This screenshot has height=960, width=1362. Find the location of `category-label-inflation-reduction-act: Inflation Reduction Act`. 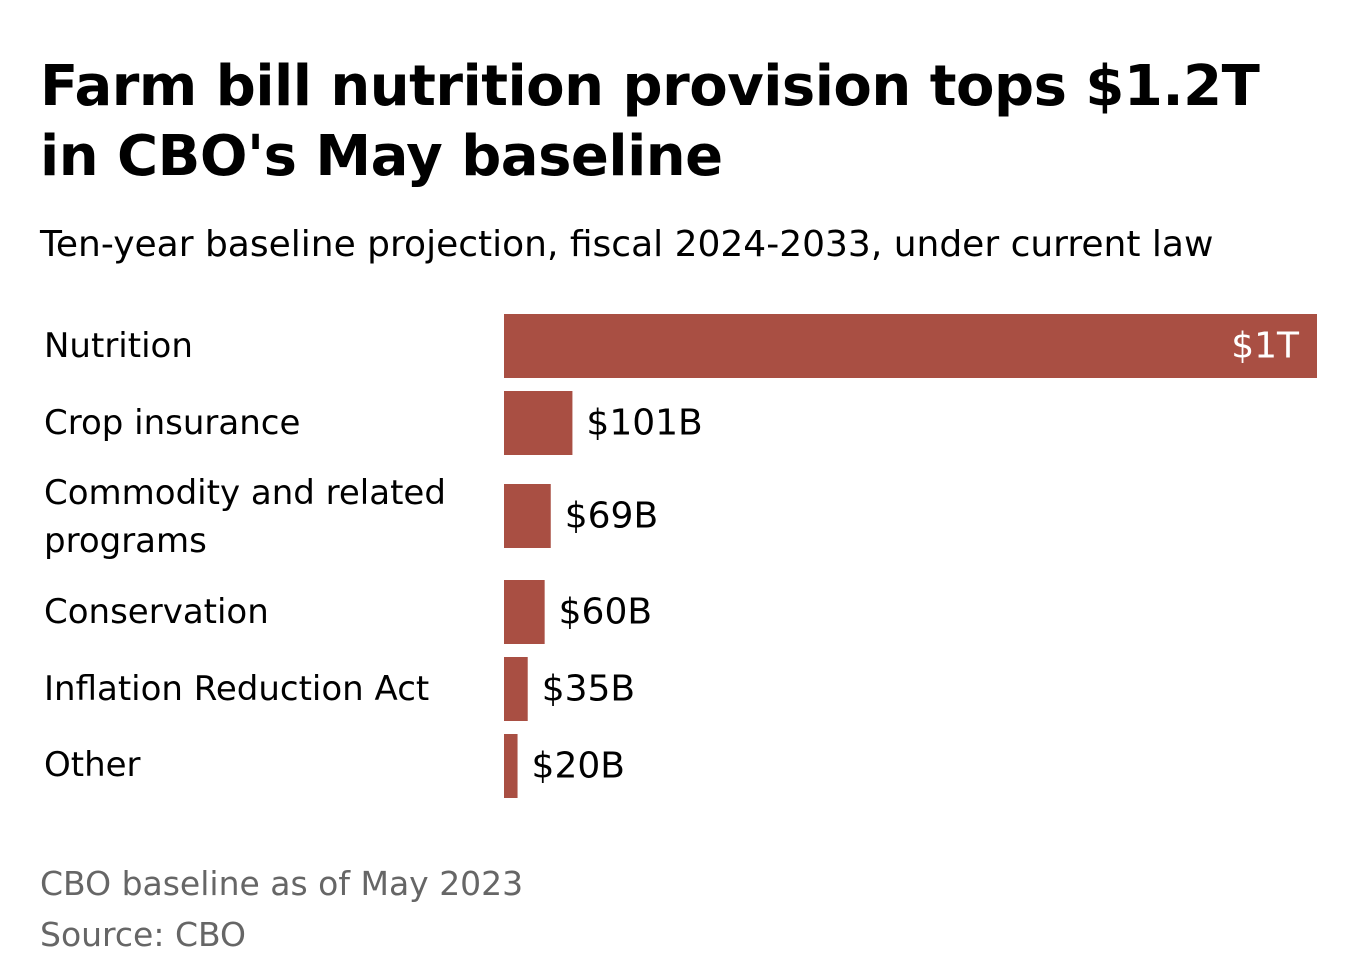

category-label-inflation-reduction-act: Inflation Reduction Act is located at coordinates (236, 689).